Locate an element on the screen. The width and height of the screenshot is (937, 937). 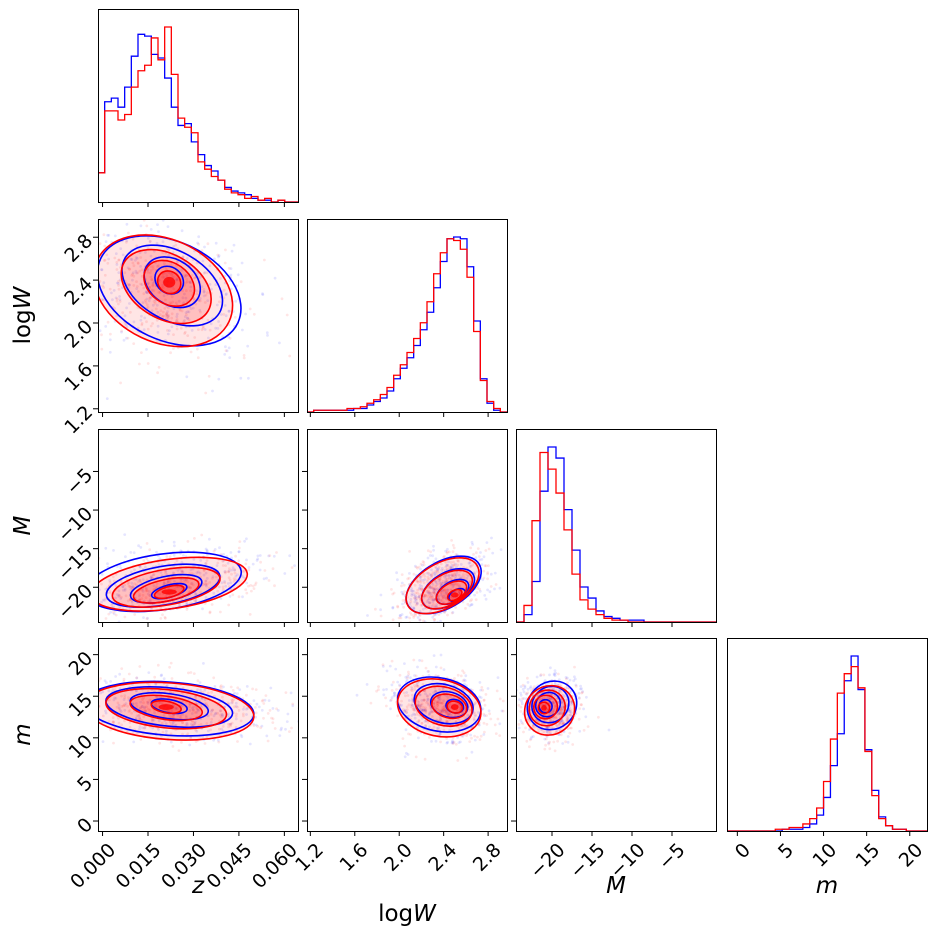
hist-z is located at coordinates (198, 114).